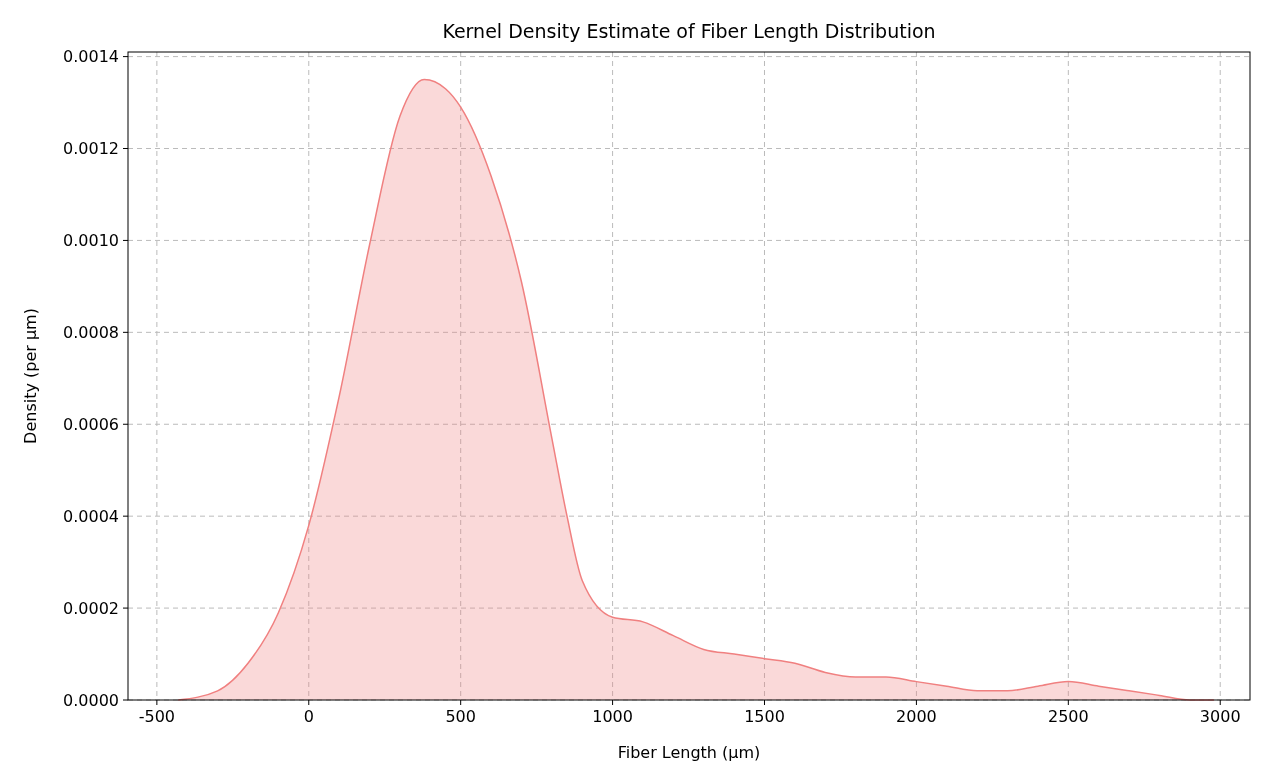  I want to click on x-tick-label: 2500, so click(1068, 716).